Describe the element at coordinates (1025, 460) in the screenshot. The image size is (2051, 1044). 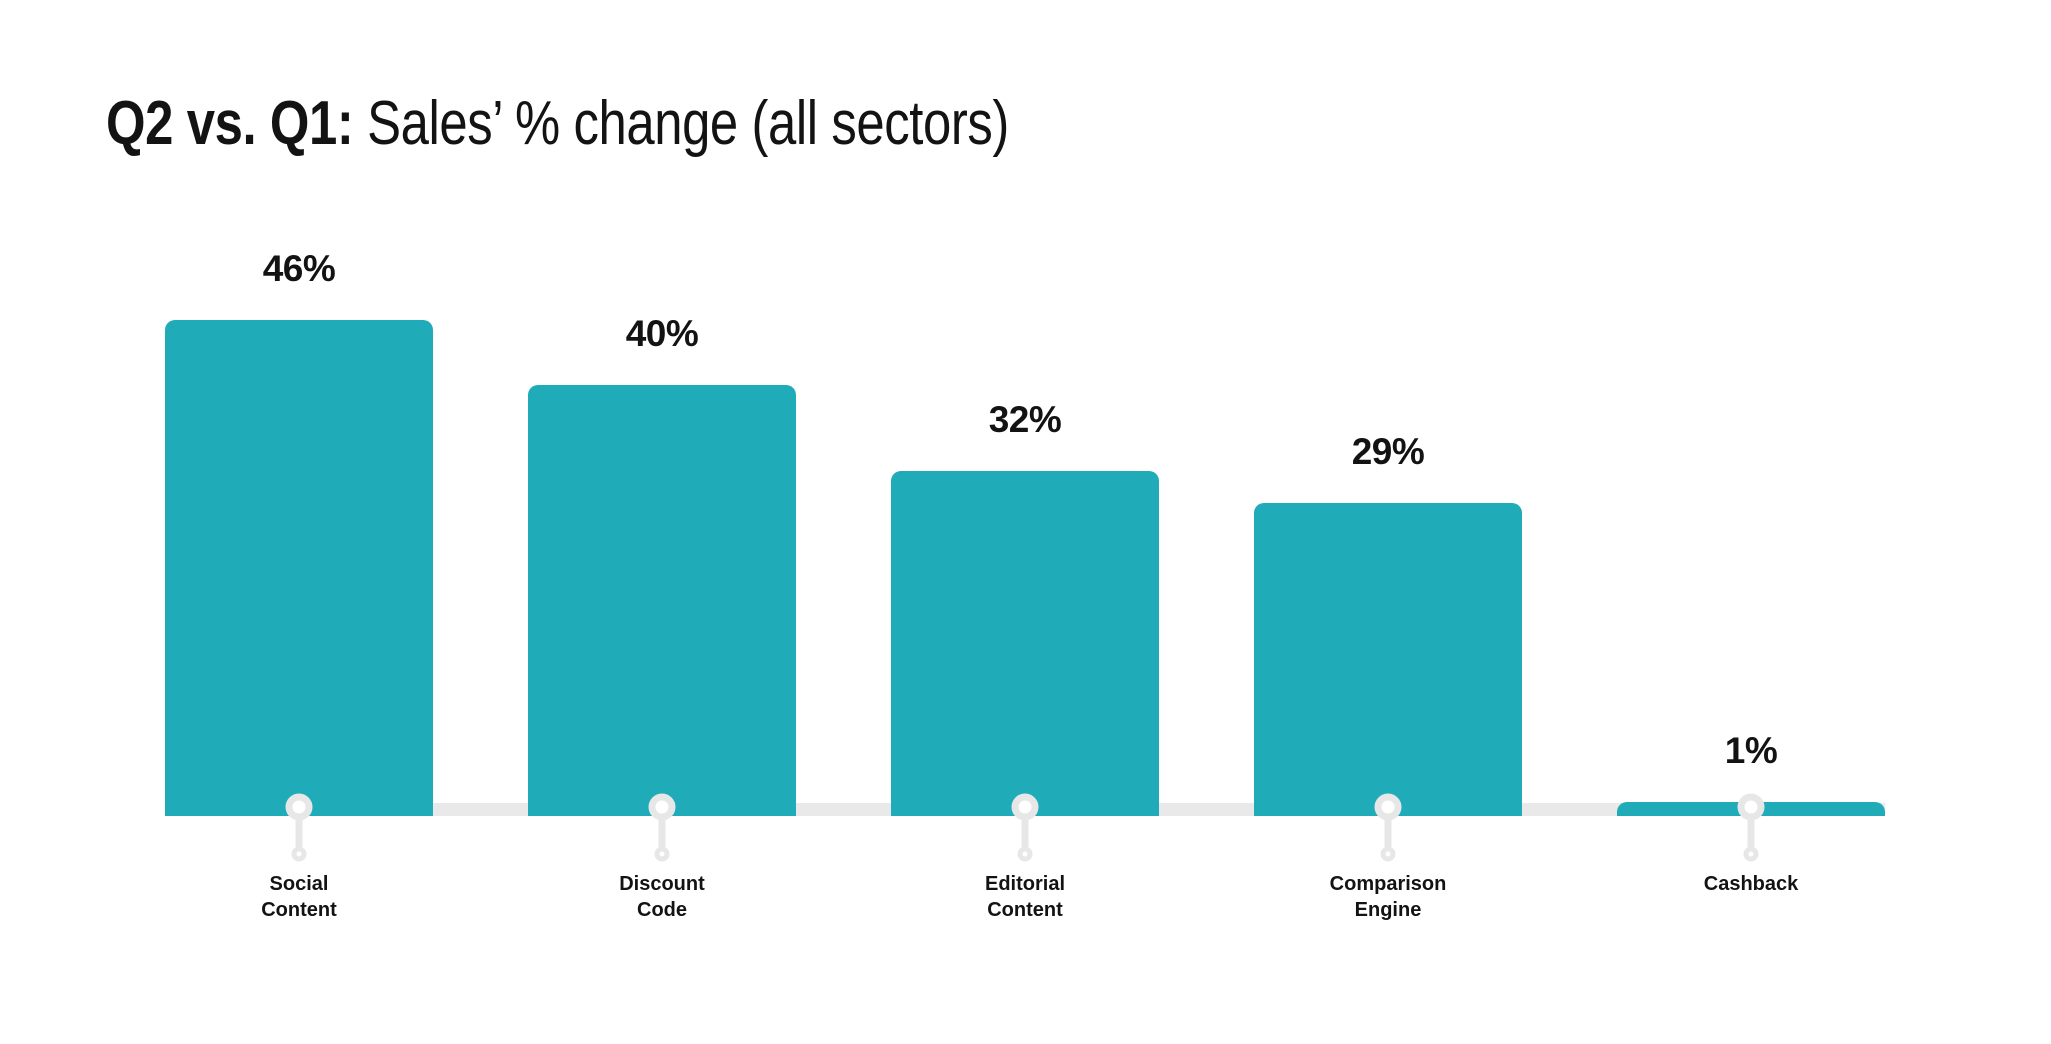
I see `bar-group: 32% Editorial Content` at that location.